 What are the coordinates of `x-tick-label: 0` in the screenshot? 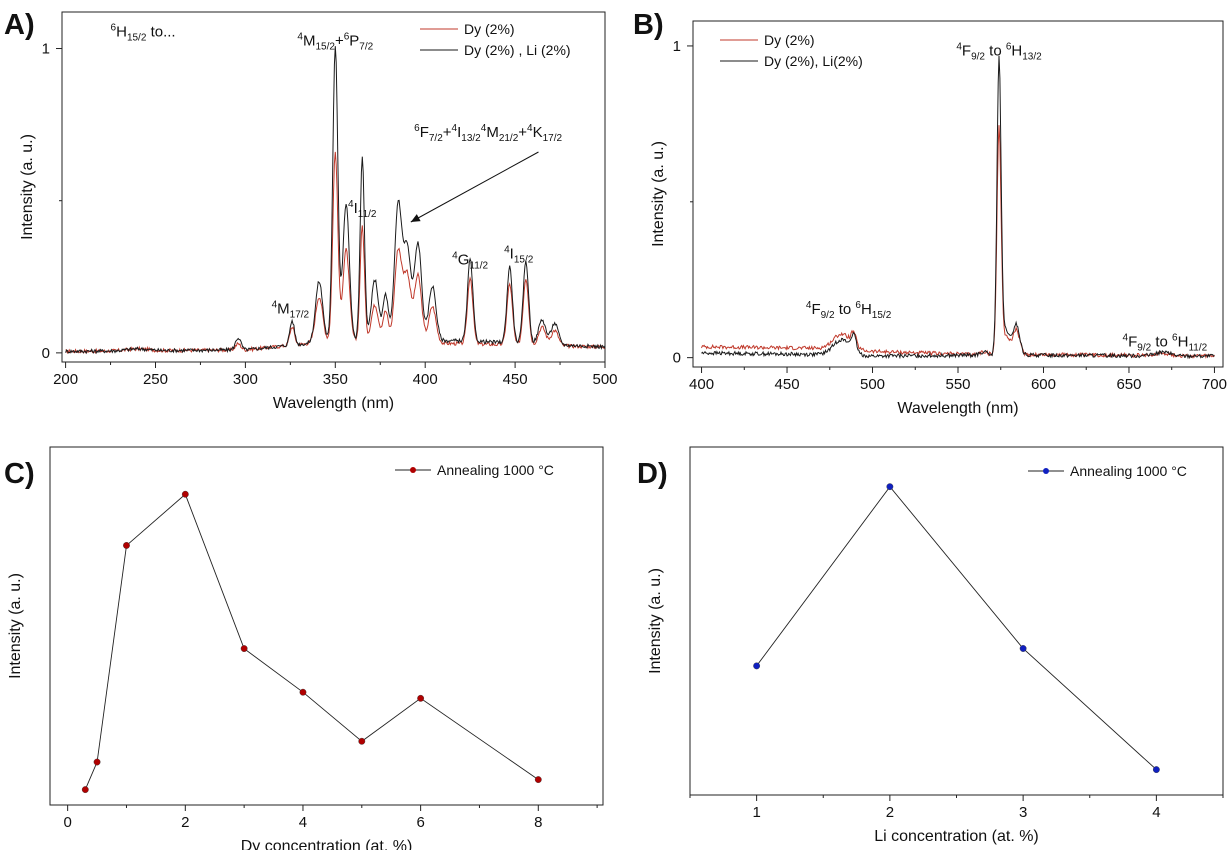 It's located at (67, 822).